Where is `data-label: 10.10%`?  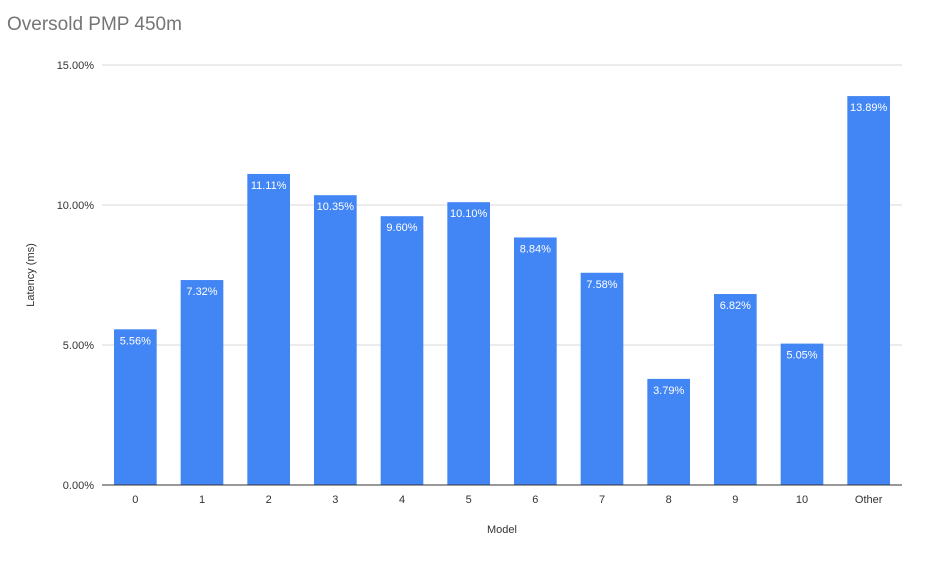 data-label: 10.10% is located at coordinates (469, 214).